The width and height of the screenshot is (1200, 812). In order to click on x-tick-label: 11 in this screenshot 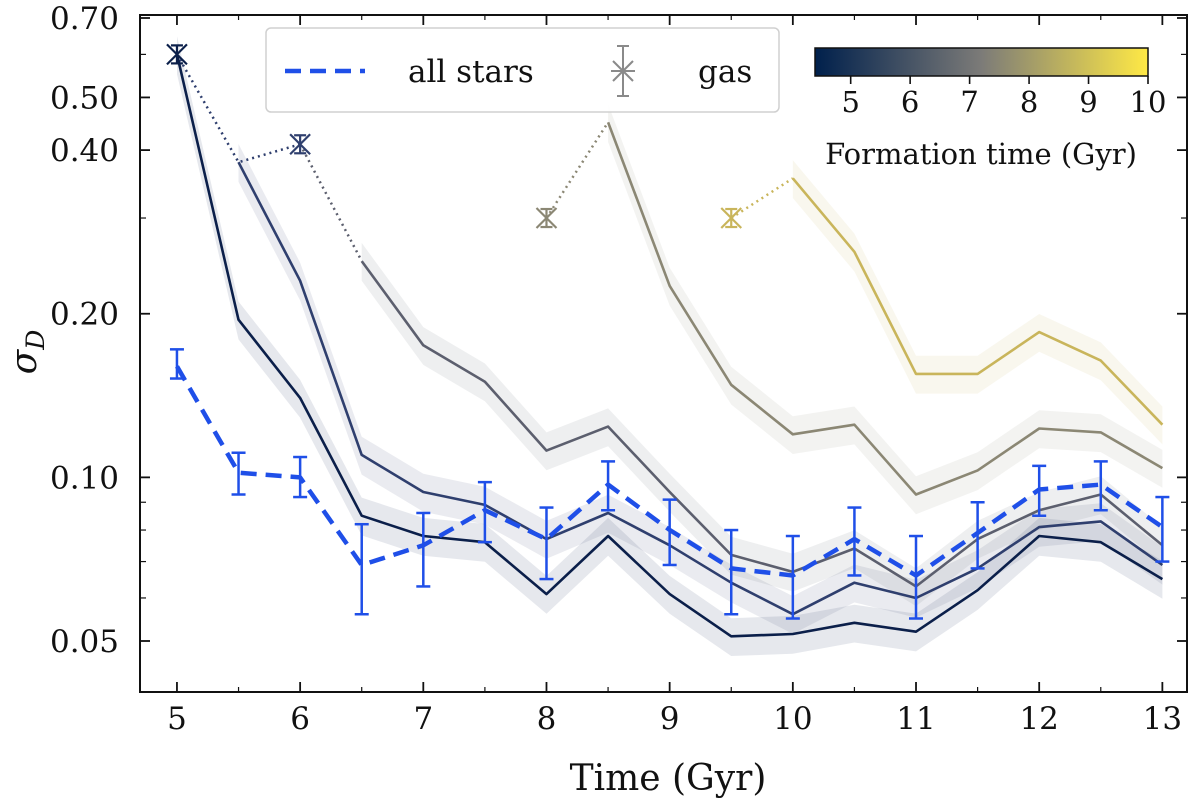, I will do `click(915, 719)`.